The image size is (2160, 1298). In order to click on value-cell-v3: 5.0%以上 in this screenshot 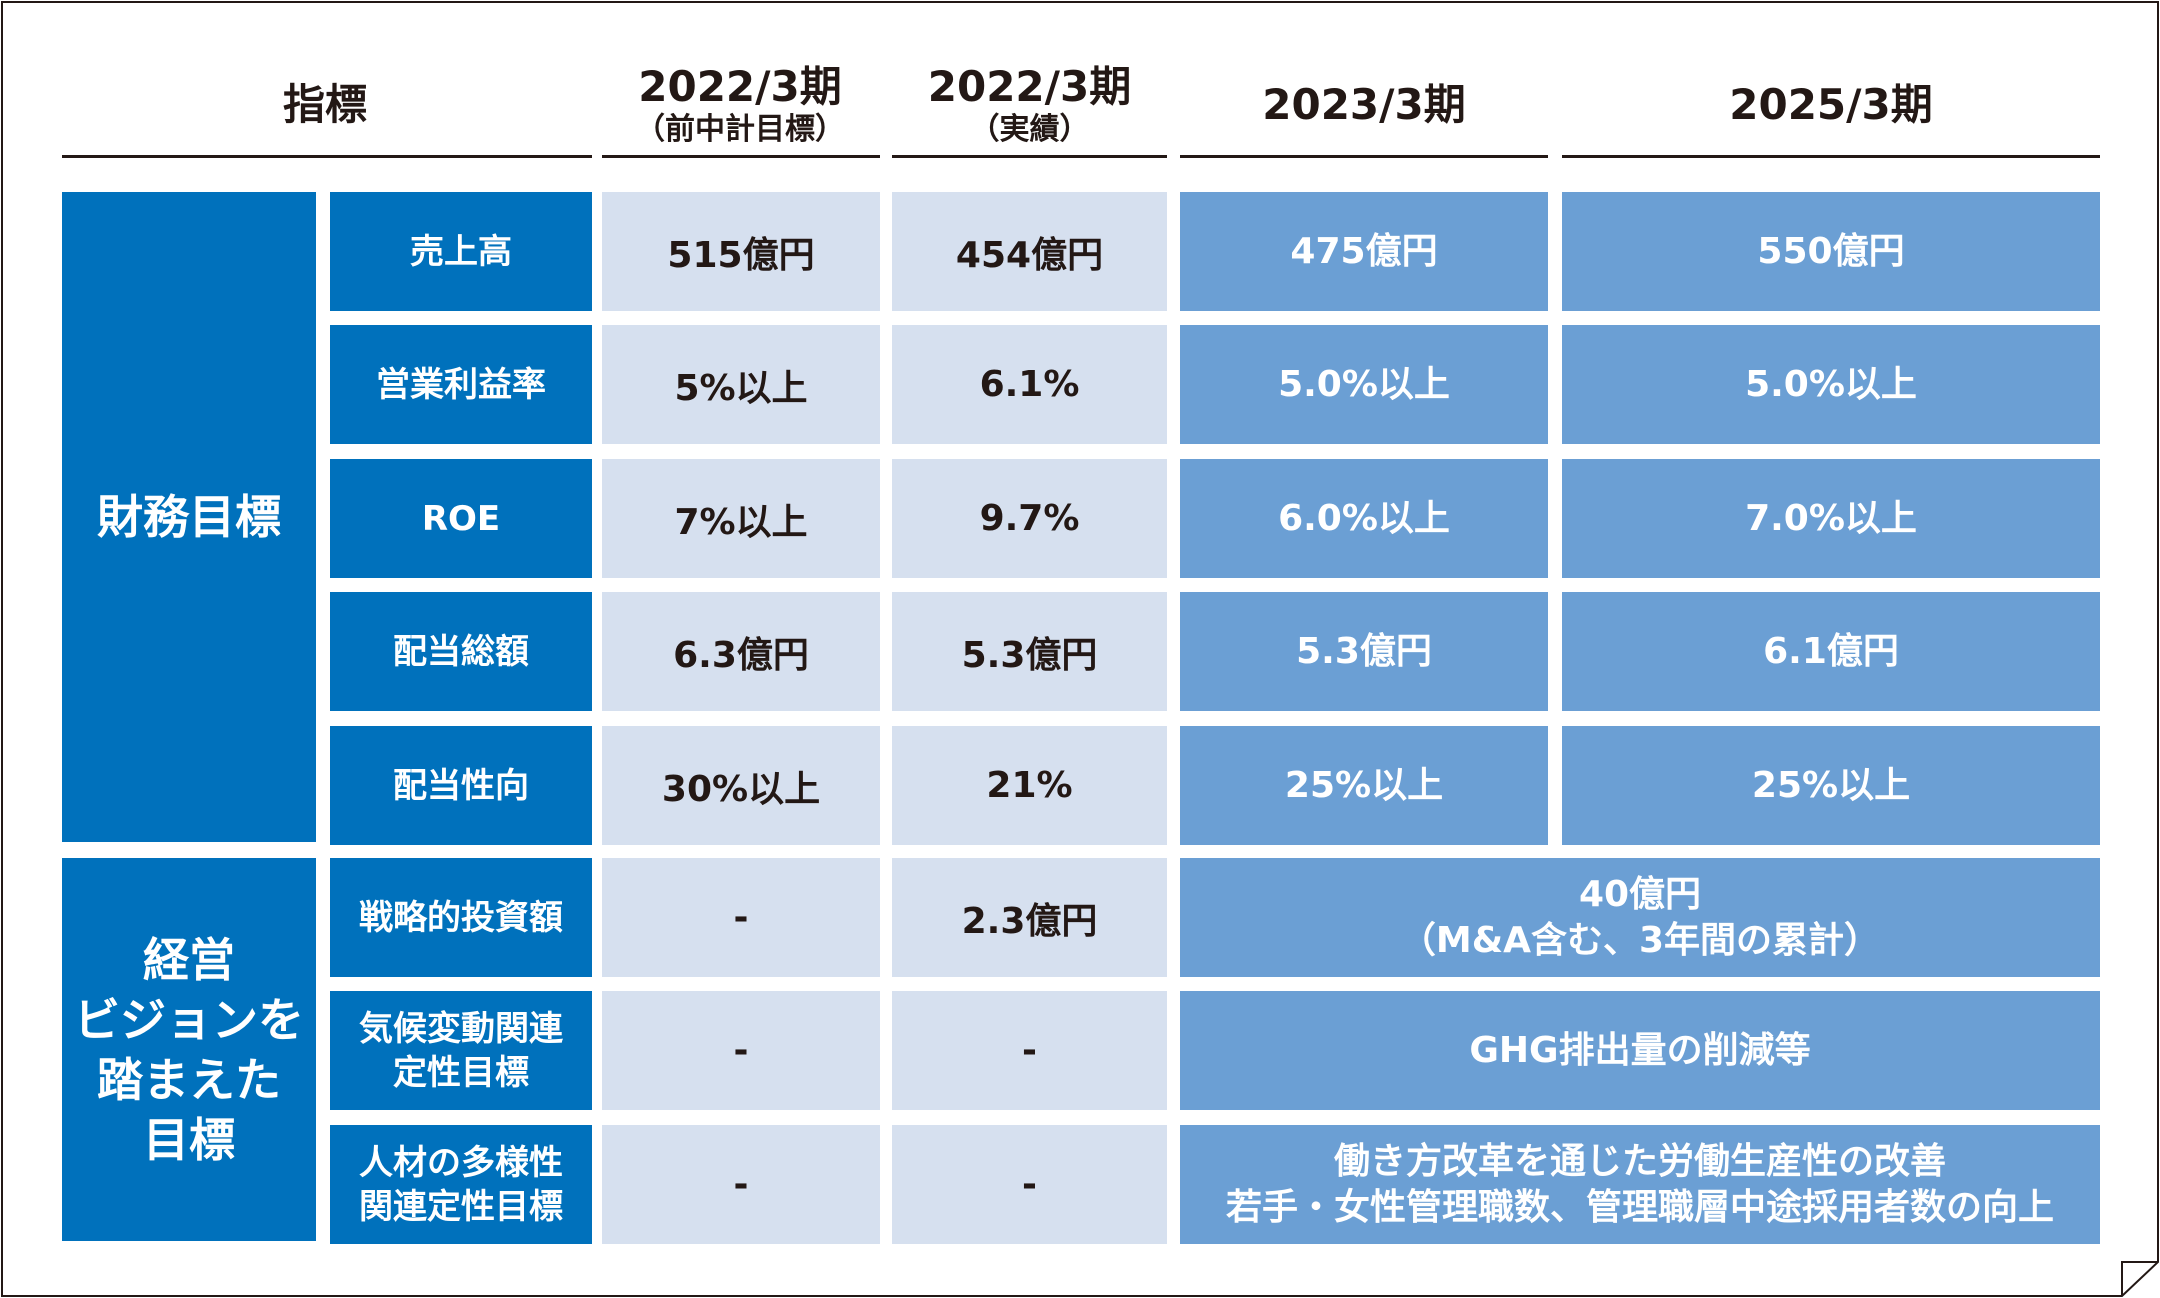, I will do `click(1364, 384)`.